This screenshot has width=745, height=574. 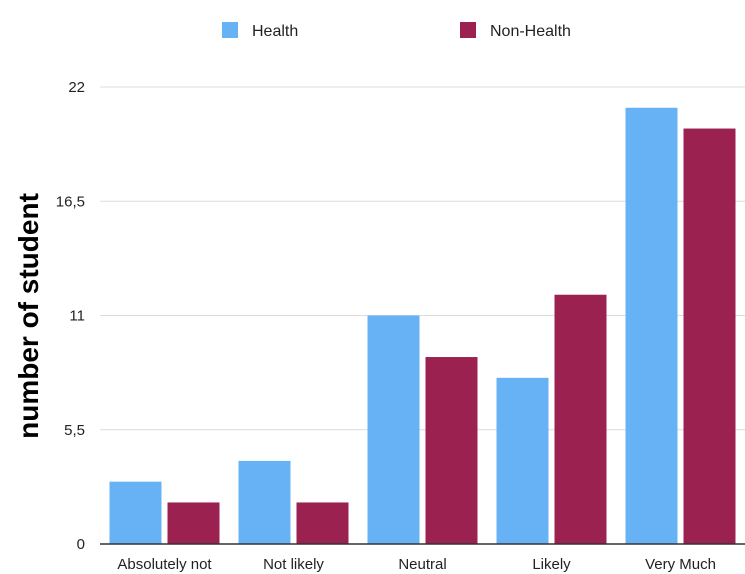 What do you see at coordinates (264, 502) in the screenshot?
I see `bar-health-not-likely` at bounding box center [264, 502].